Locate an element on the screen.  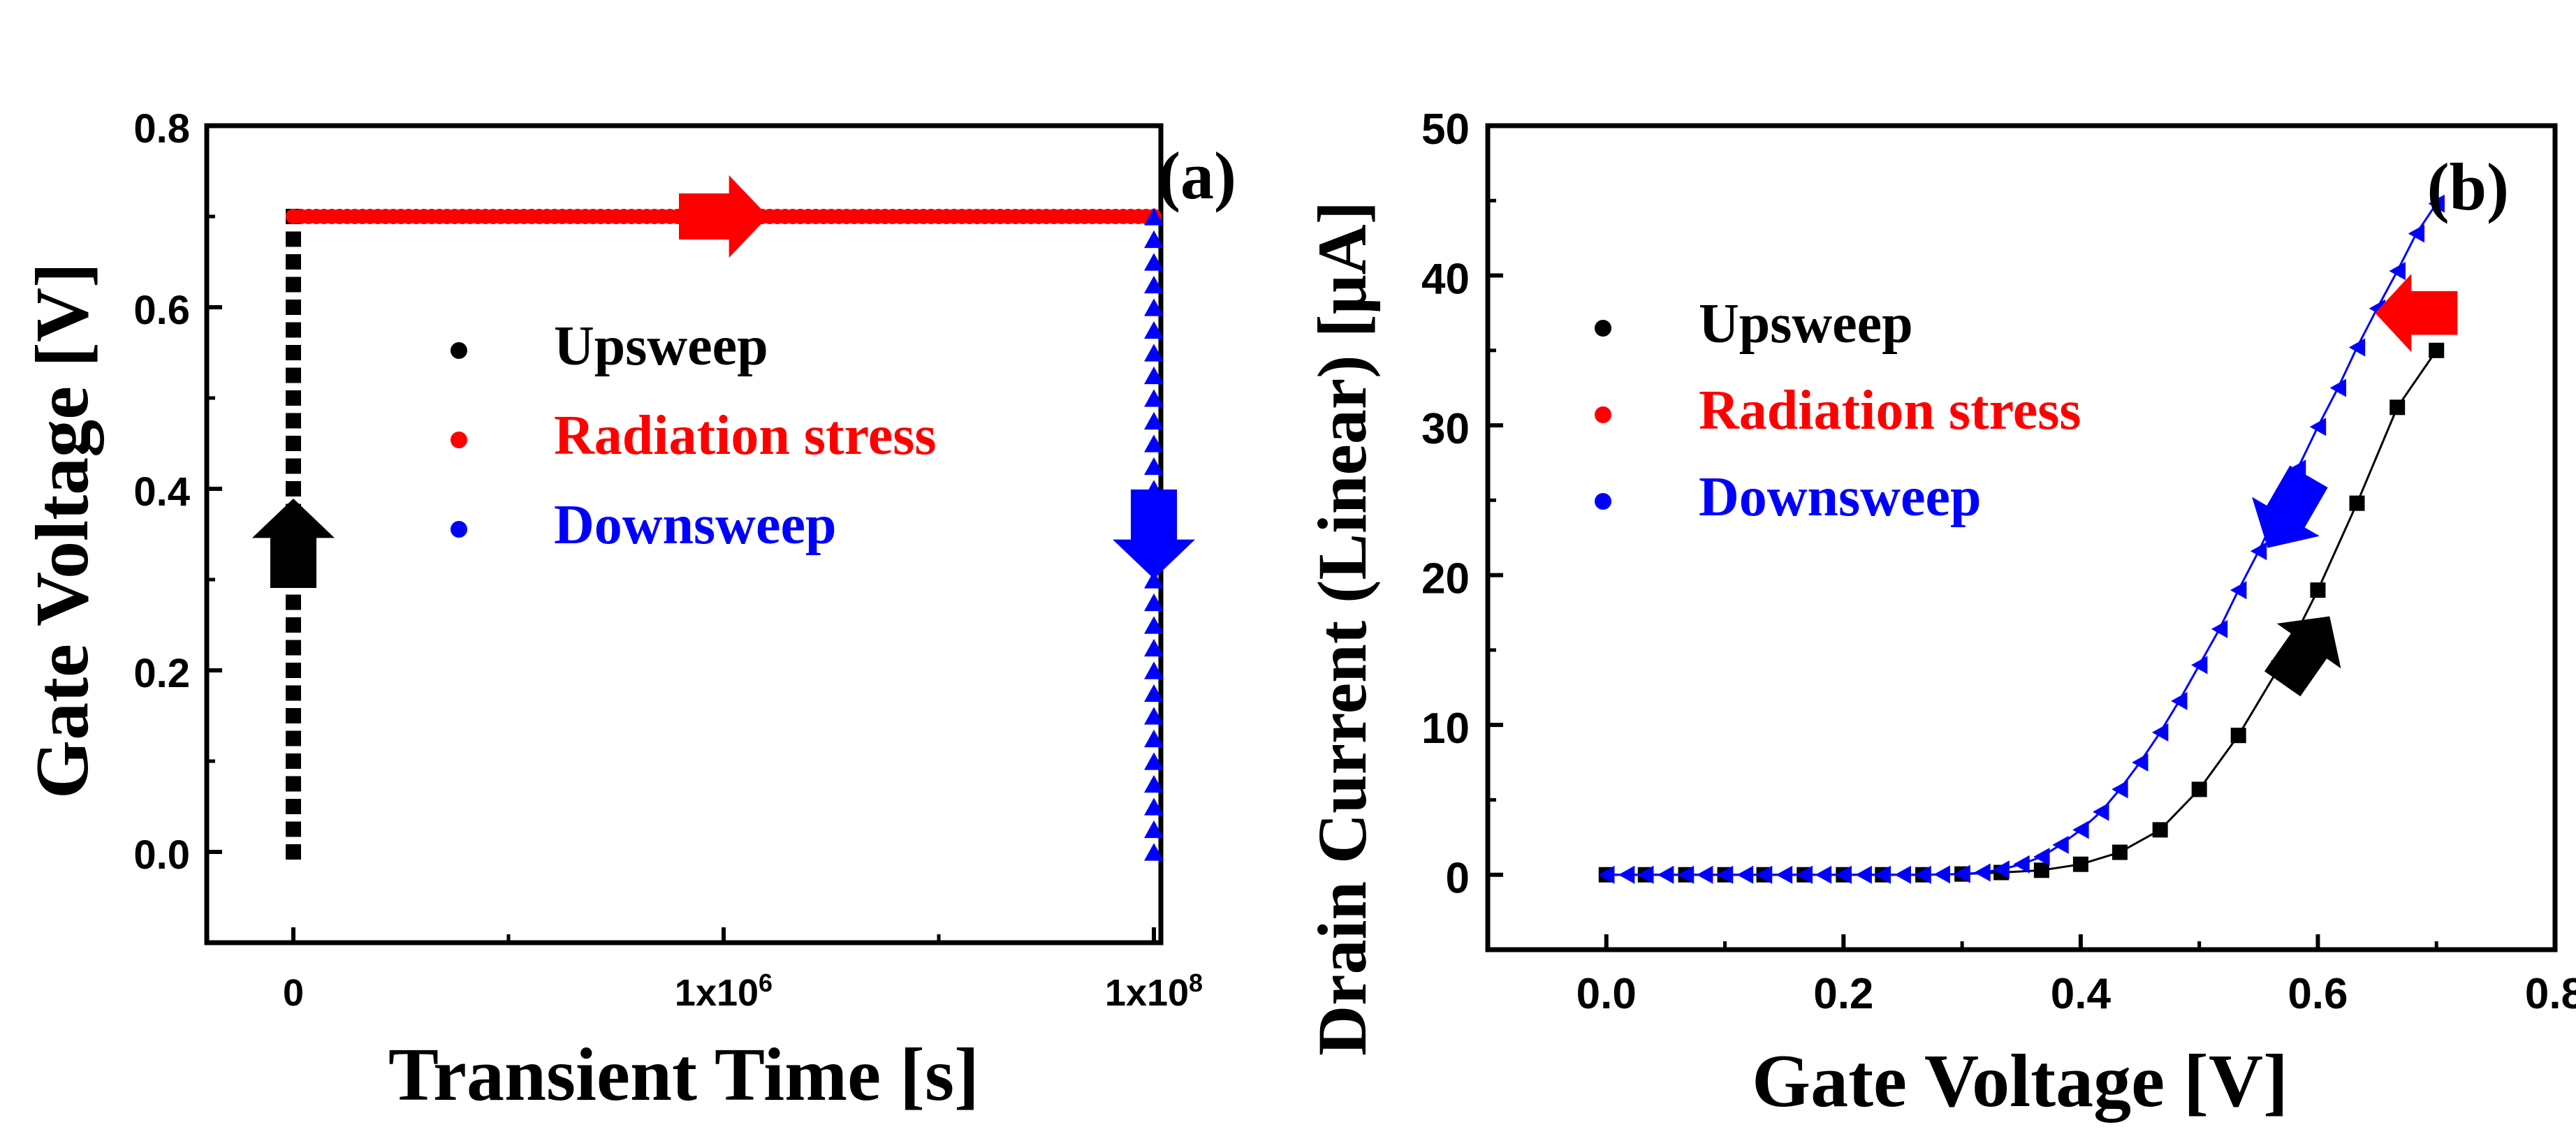
panel-a-ytick-label: 0.6 is located at coordinates (161, 310).